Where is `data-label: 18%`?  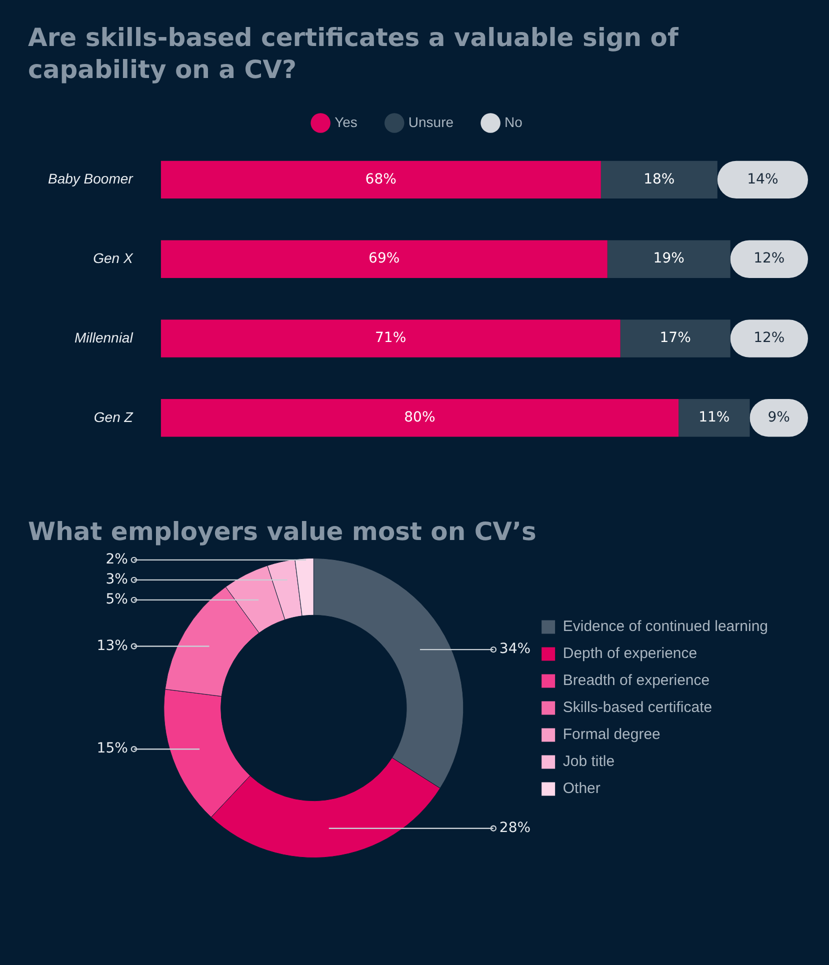
data-label: 18% is located at coordinates (659, 179).